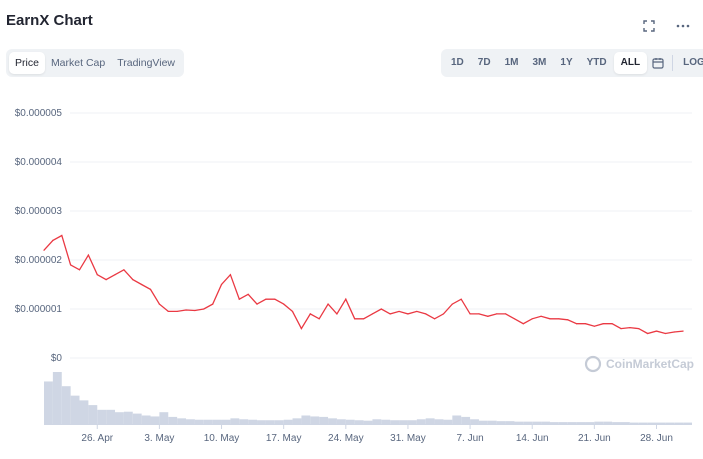 This screenshot has width=703, height=459. What do you see at coordinates (539, 62) in the screenshot?
I see `range-3m: 3M` at bounding box center [539, 62].